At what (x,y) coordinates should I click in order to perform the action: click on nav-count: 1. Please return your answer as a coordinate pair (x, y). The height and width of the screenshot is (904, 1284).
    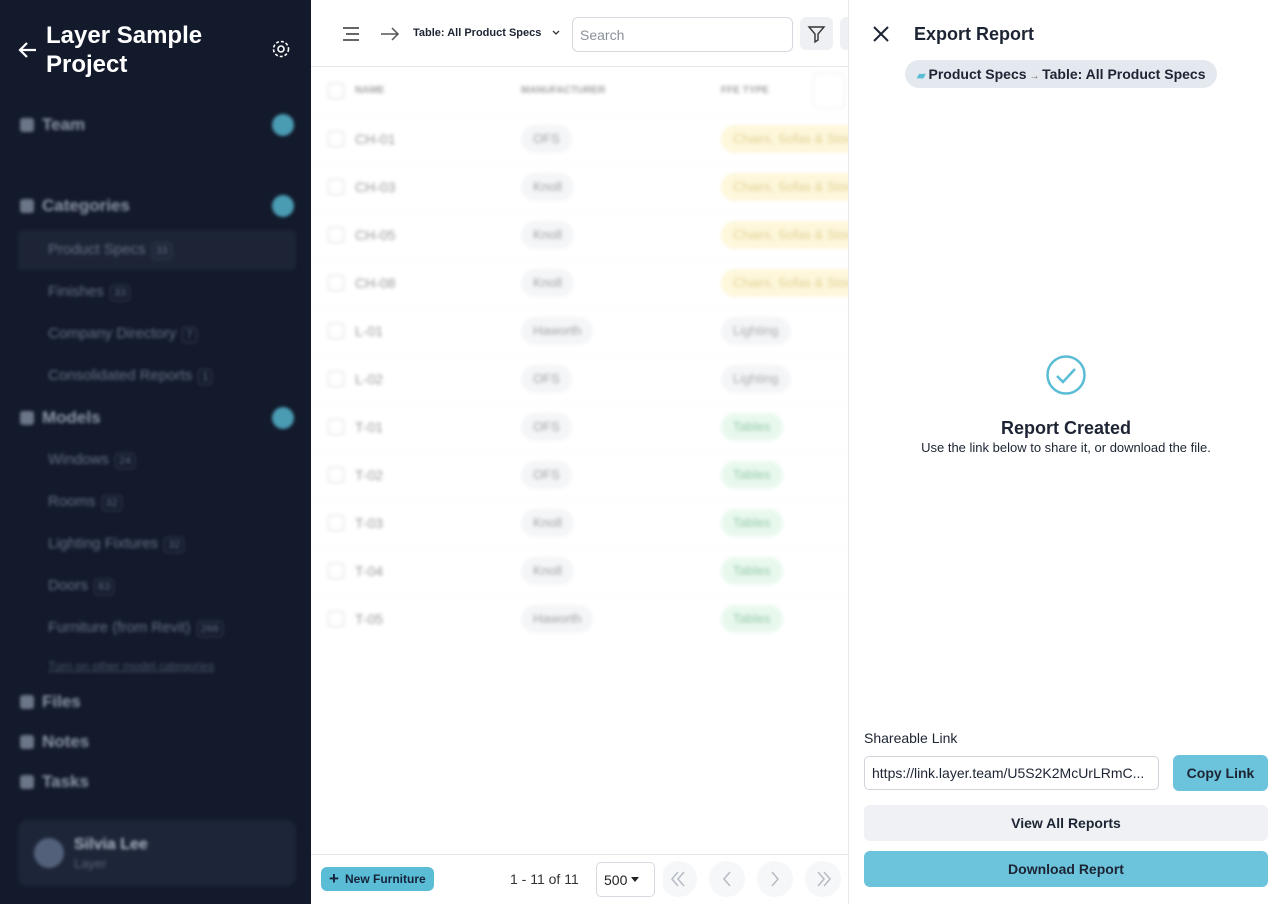
    Looking at the image, I should click on (205, 377).